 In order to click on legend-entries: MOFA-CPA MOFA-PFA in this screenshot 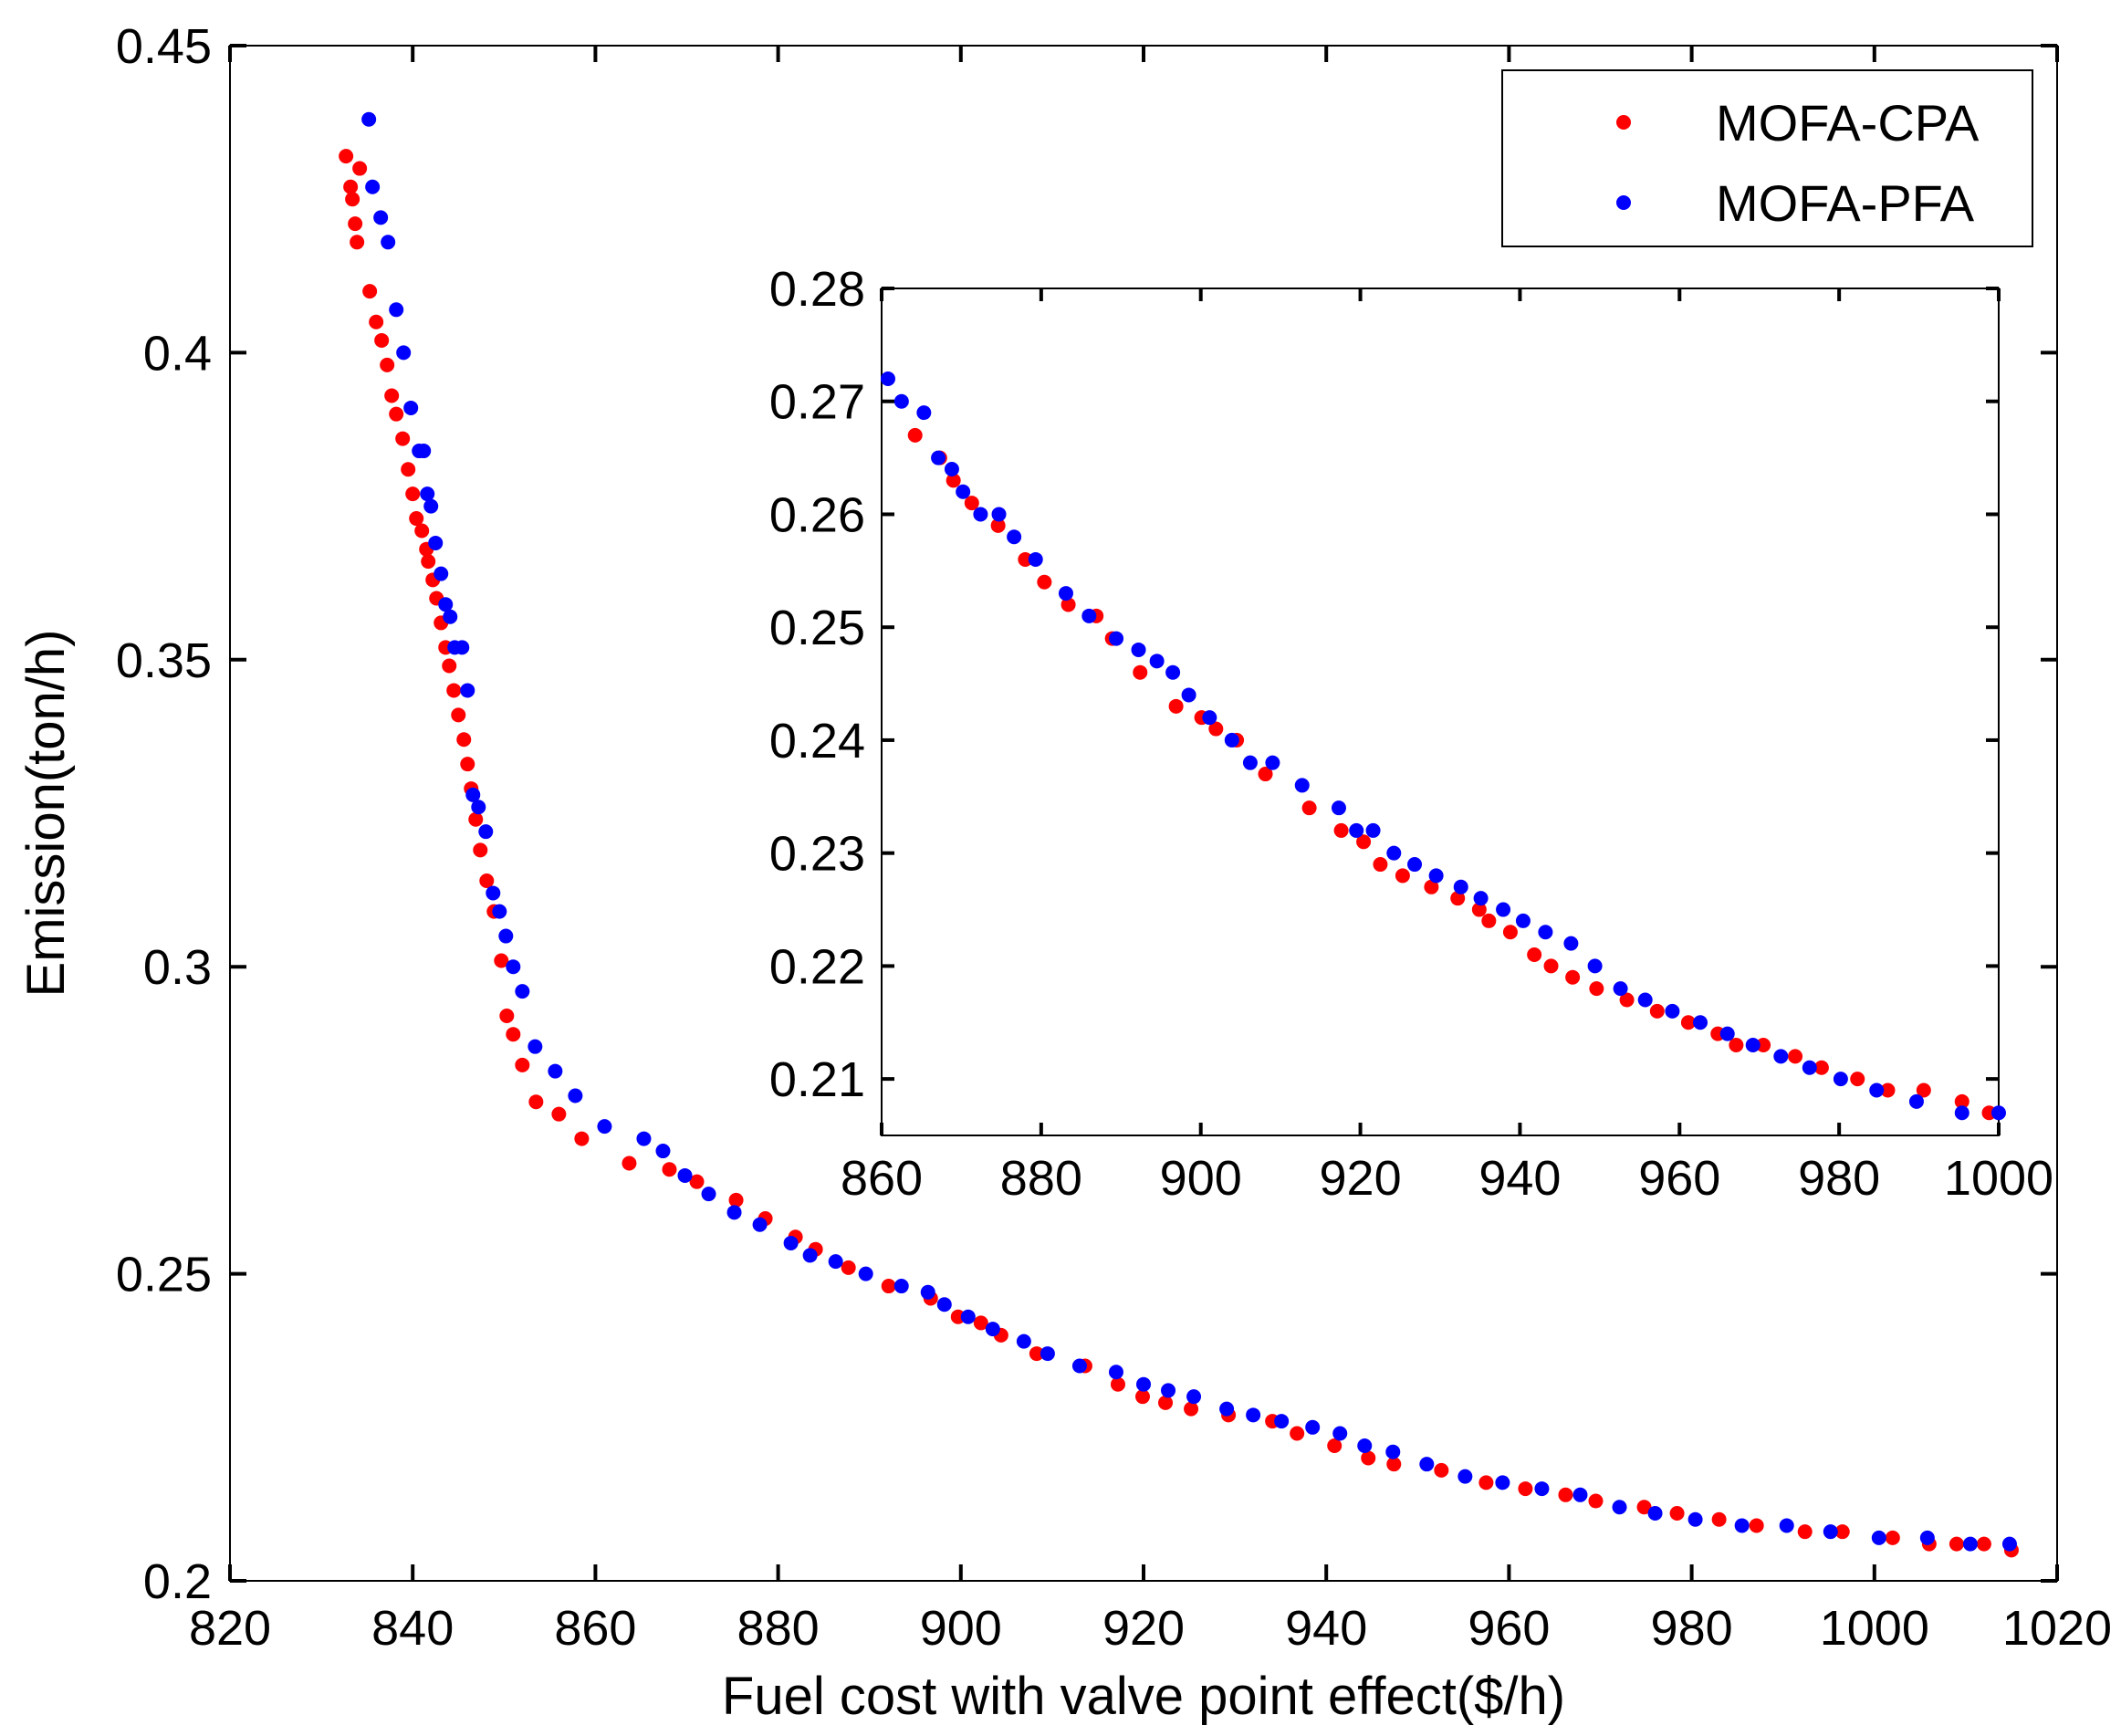, I will do `click(1798, 163)`.